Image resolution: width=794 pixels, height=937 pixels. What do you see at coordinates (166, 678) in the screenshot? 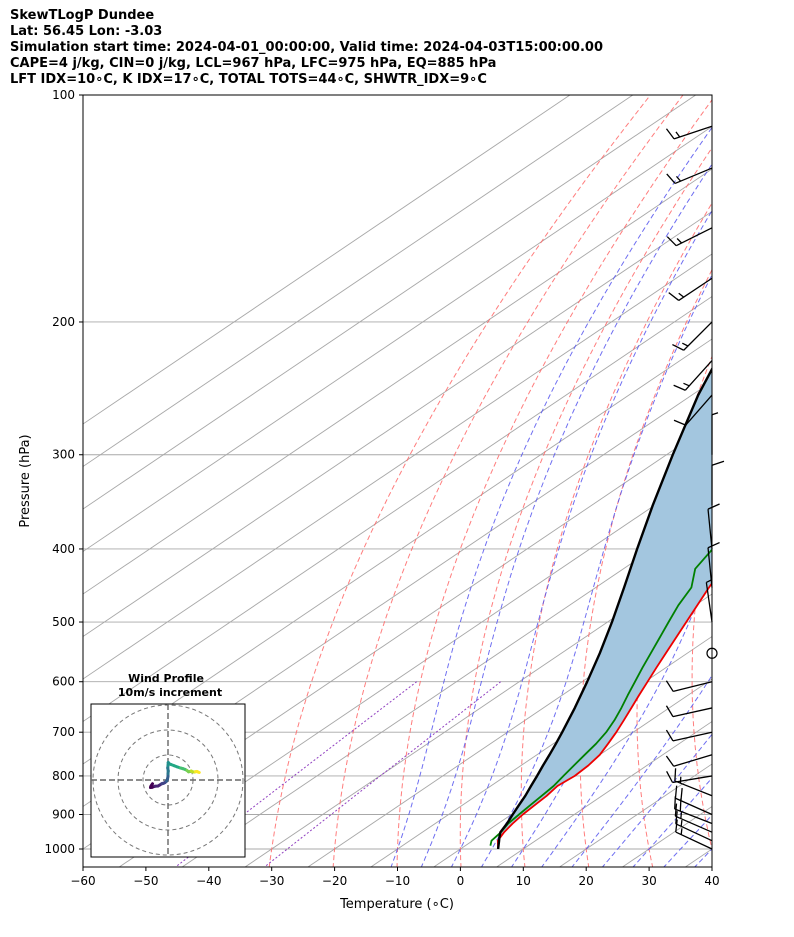
I see `hodograph-title: Wind Profile` at bounding box center [166, 678].